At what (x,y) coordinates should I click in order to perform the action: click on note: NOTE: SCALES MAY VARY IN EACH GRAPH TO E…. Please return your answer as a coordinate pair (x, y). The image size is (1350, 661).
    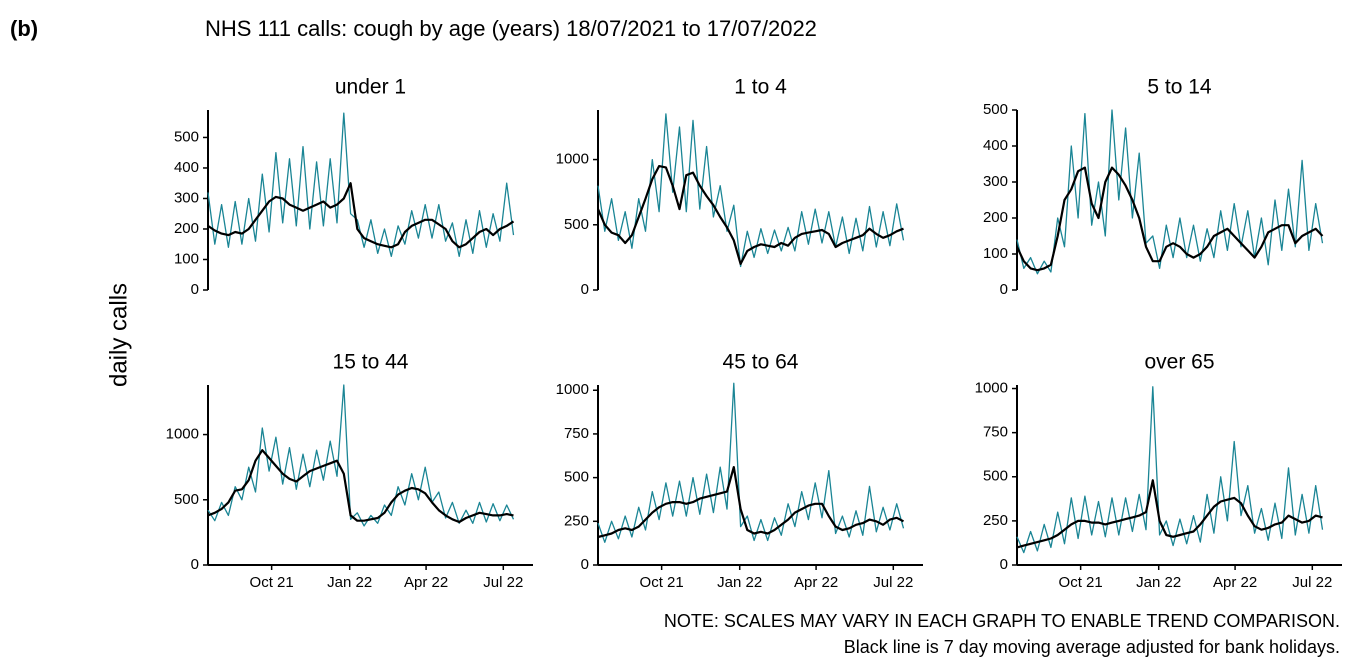
    Looking at the image, I should click on (1002, 621).